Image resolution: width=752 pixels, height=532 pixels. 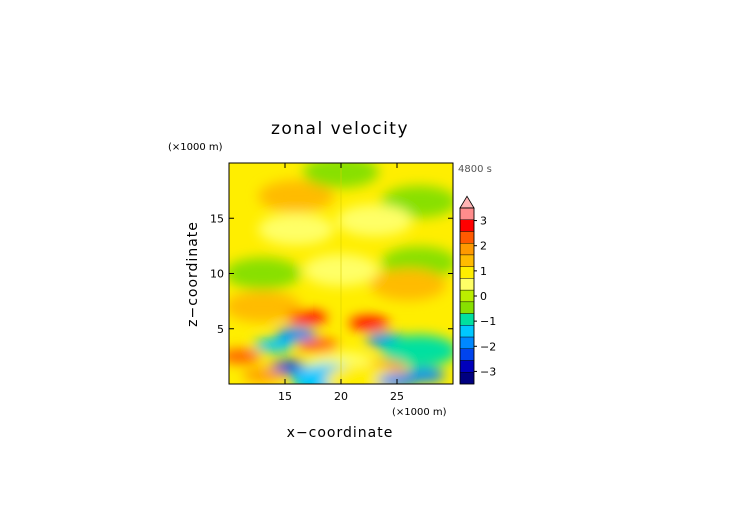 What do you see at coordinates (193, 274) in the screenshot?
I see `y-axis-label: z−coordinate` at bounding box center [193, 274].